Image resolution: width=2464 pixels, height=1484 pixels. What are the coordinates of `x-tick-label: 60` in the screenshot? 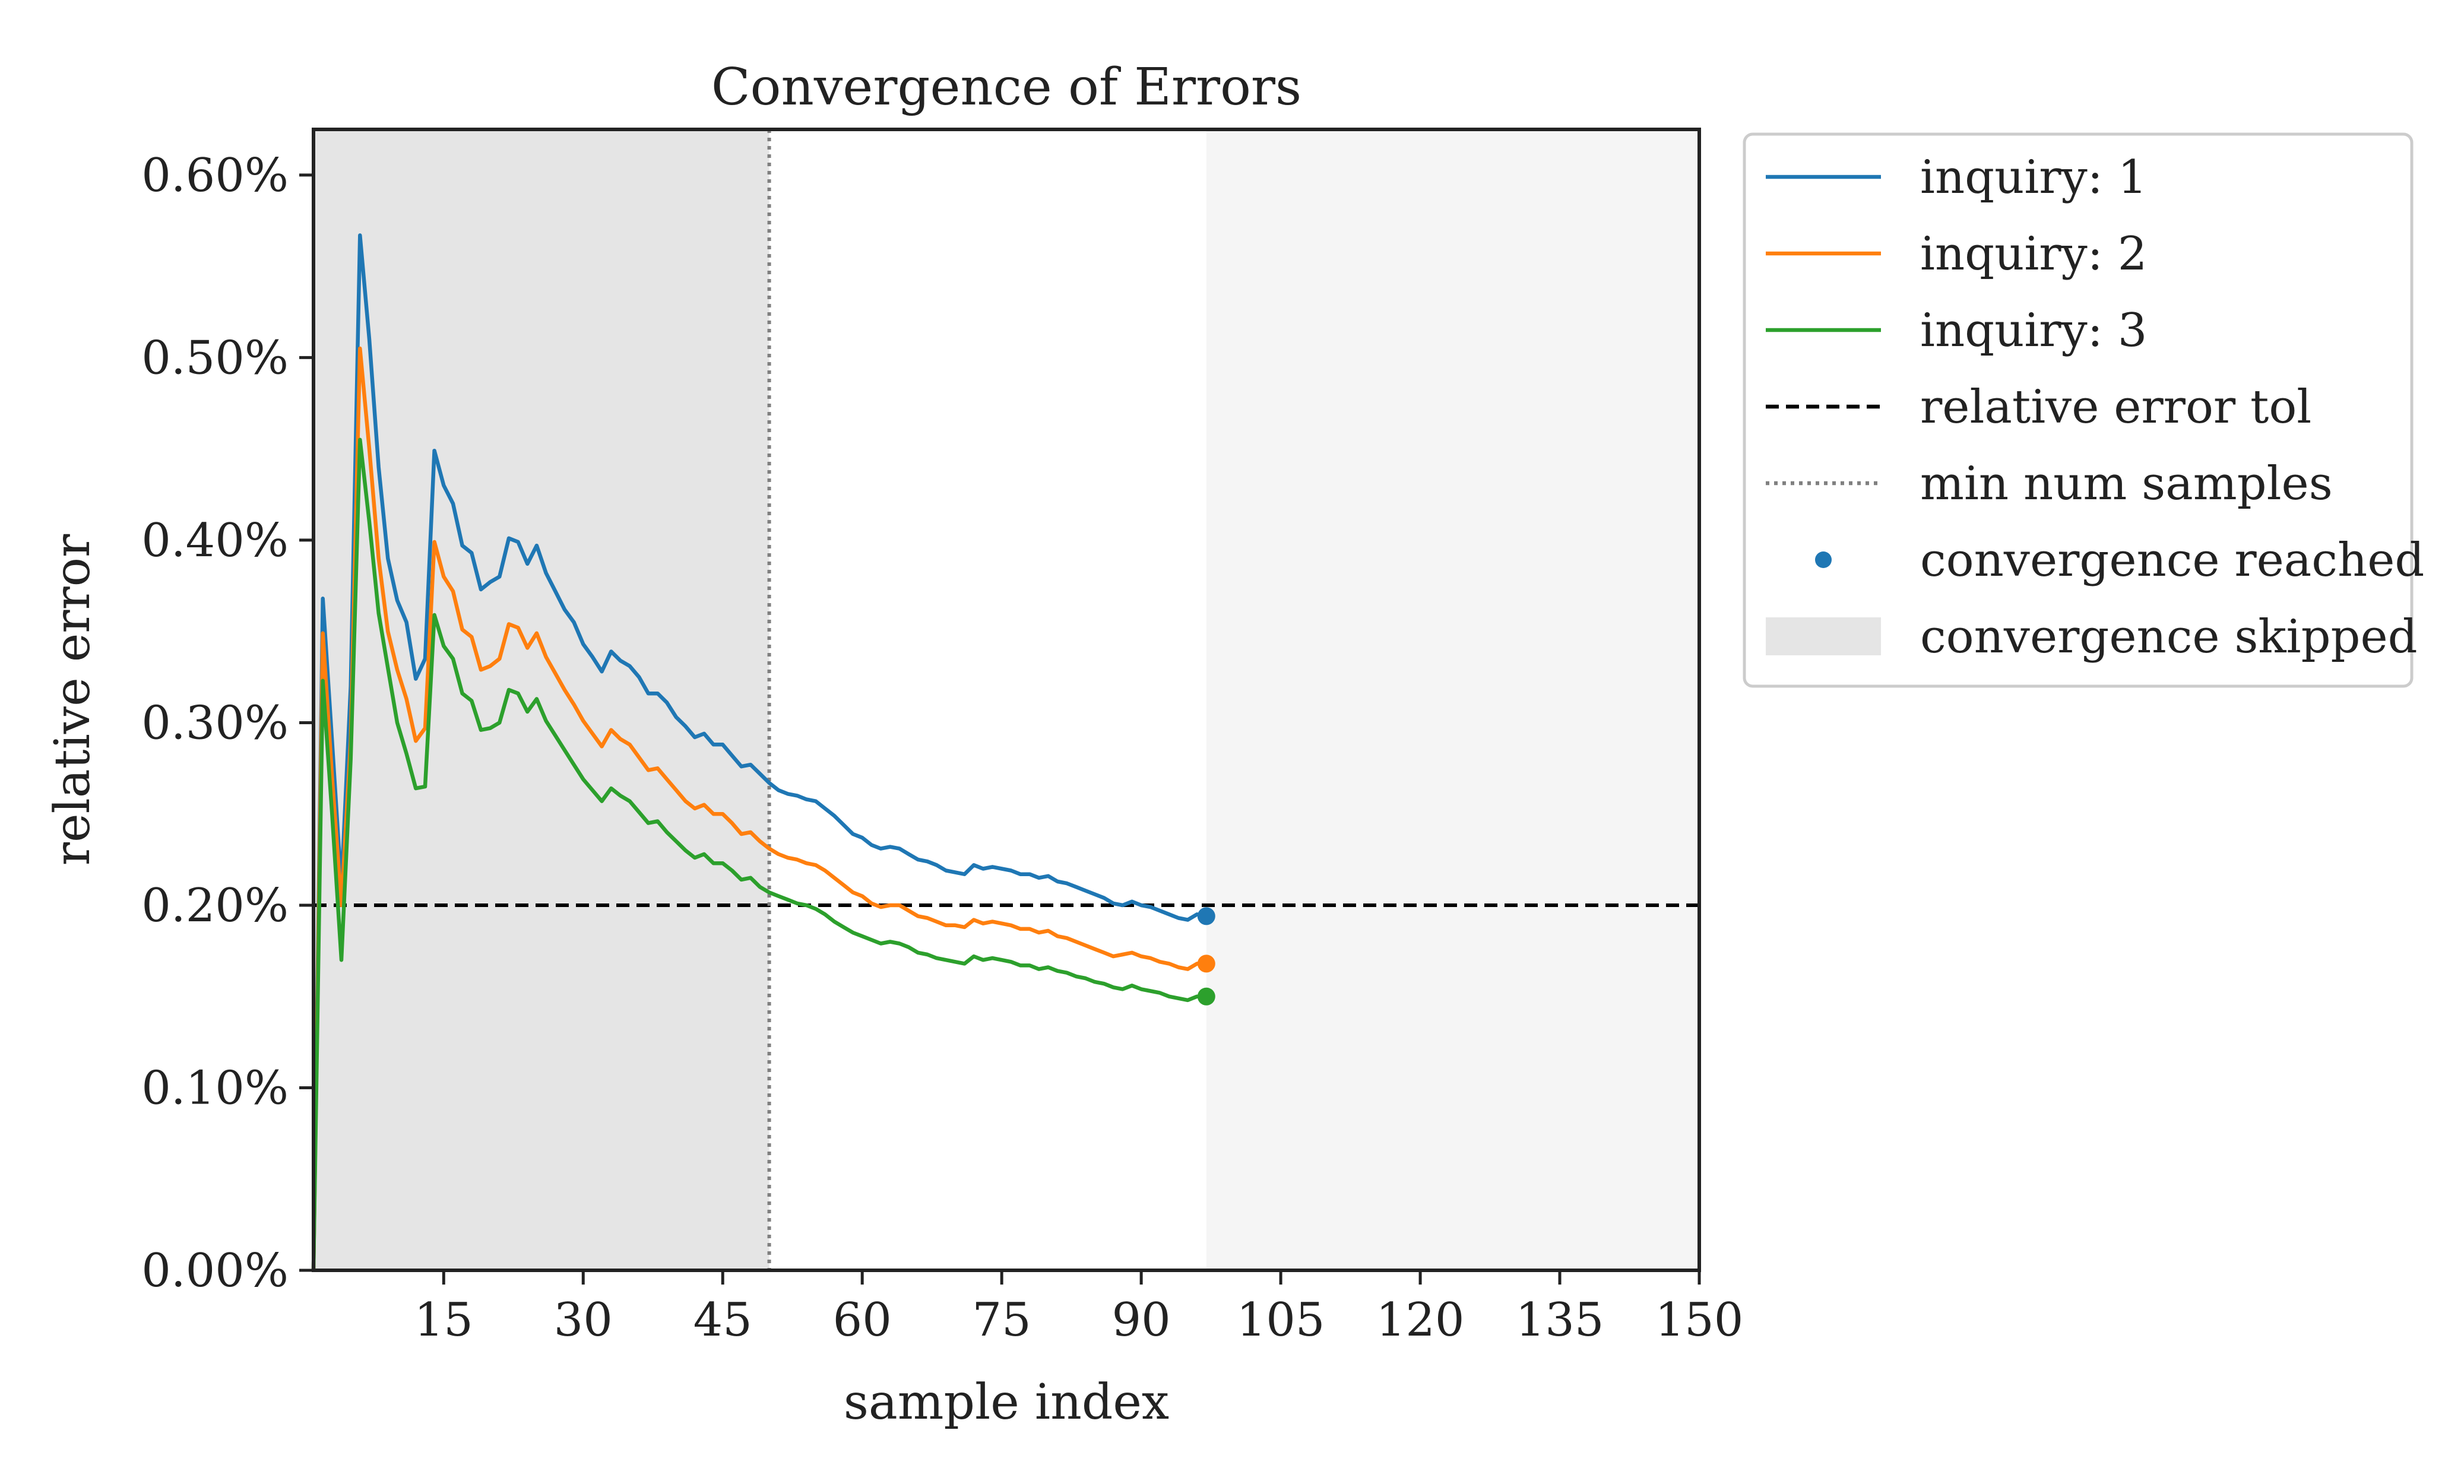 It's located at (862, 1320).